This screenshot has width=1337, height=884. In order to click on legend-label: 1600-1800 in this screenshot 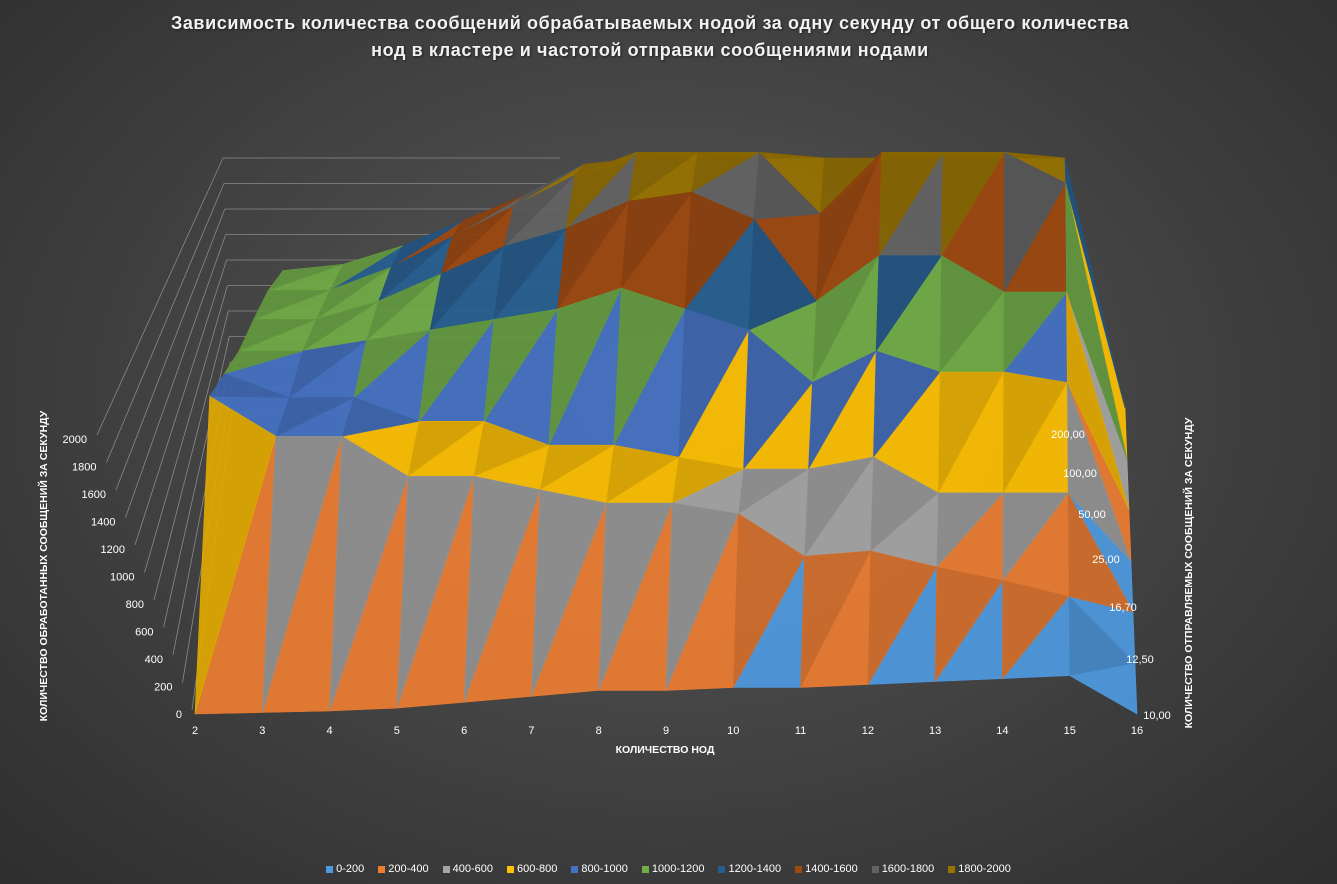, I will do `click(908, 869)`.